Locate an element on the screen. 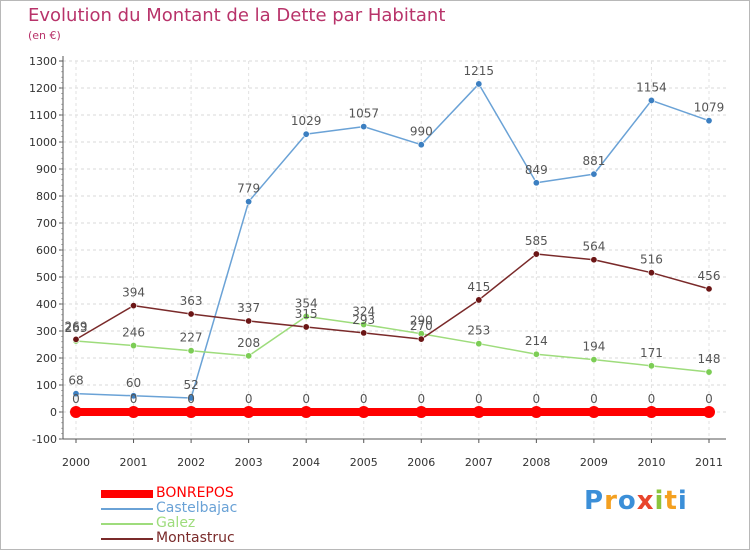 Image resolution: width=750 pixels, height=550 pixels. y-tick-label: 1300 is located at coordinates (43, 61).